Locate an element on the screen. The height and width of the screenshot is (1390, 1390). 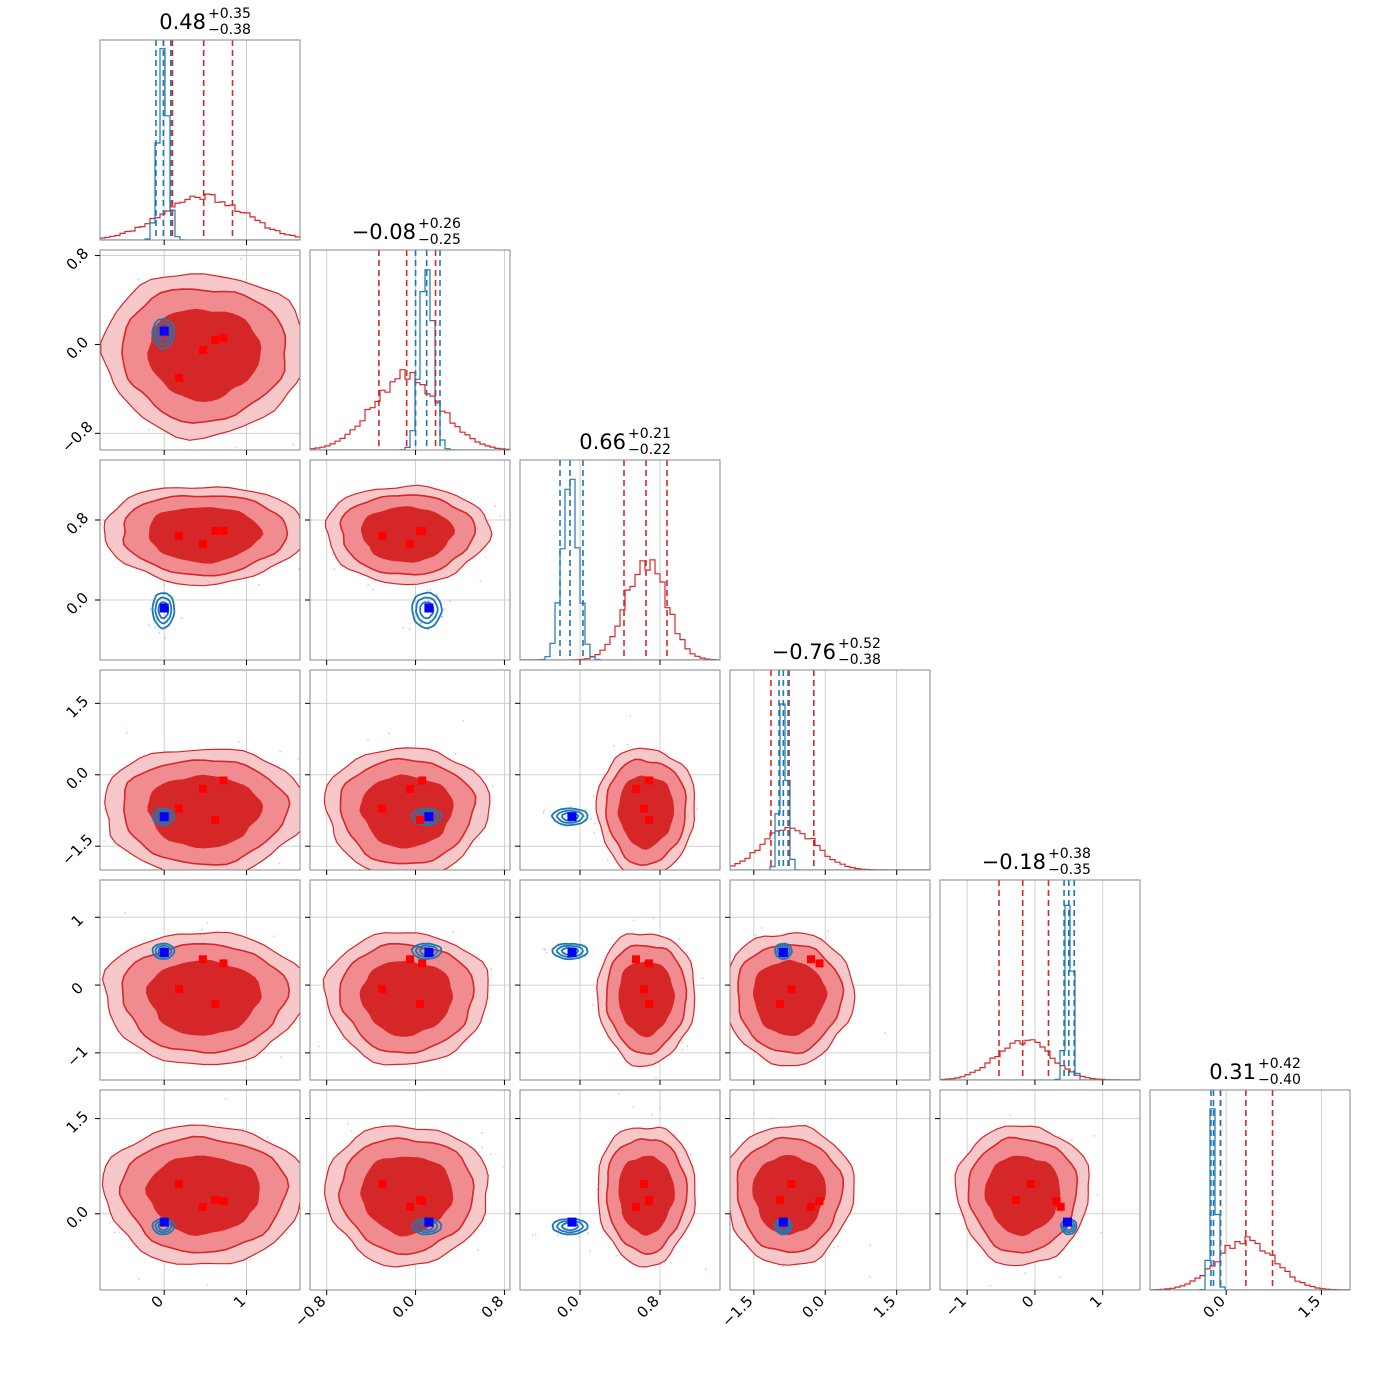
y-tick-label: −1.5 is located at coordinates (77, 849).